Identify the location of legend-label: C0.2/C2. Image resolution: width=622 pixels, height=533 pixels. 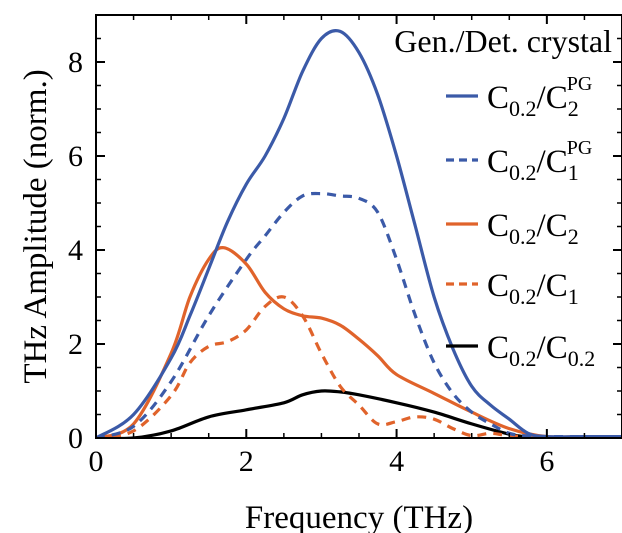
(533, 228).